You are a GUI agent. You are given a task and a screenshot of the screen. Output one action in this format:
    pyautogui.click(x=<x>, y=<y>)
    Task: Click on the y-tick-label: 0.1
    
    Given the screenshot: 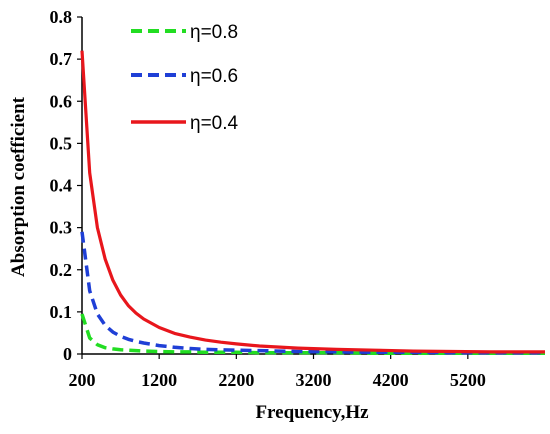 What is the action you would take?
    pyautogui.click(x=61, y=312)
    